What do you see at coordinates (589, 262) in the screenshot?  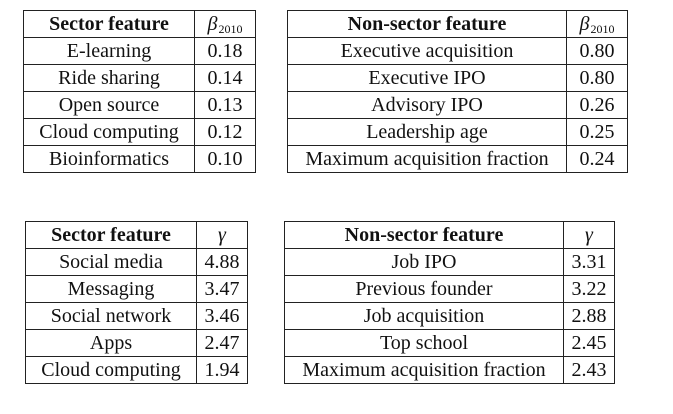 I see `value-cell: 3.31` at bounding box center [589, 262].